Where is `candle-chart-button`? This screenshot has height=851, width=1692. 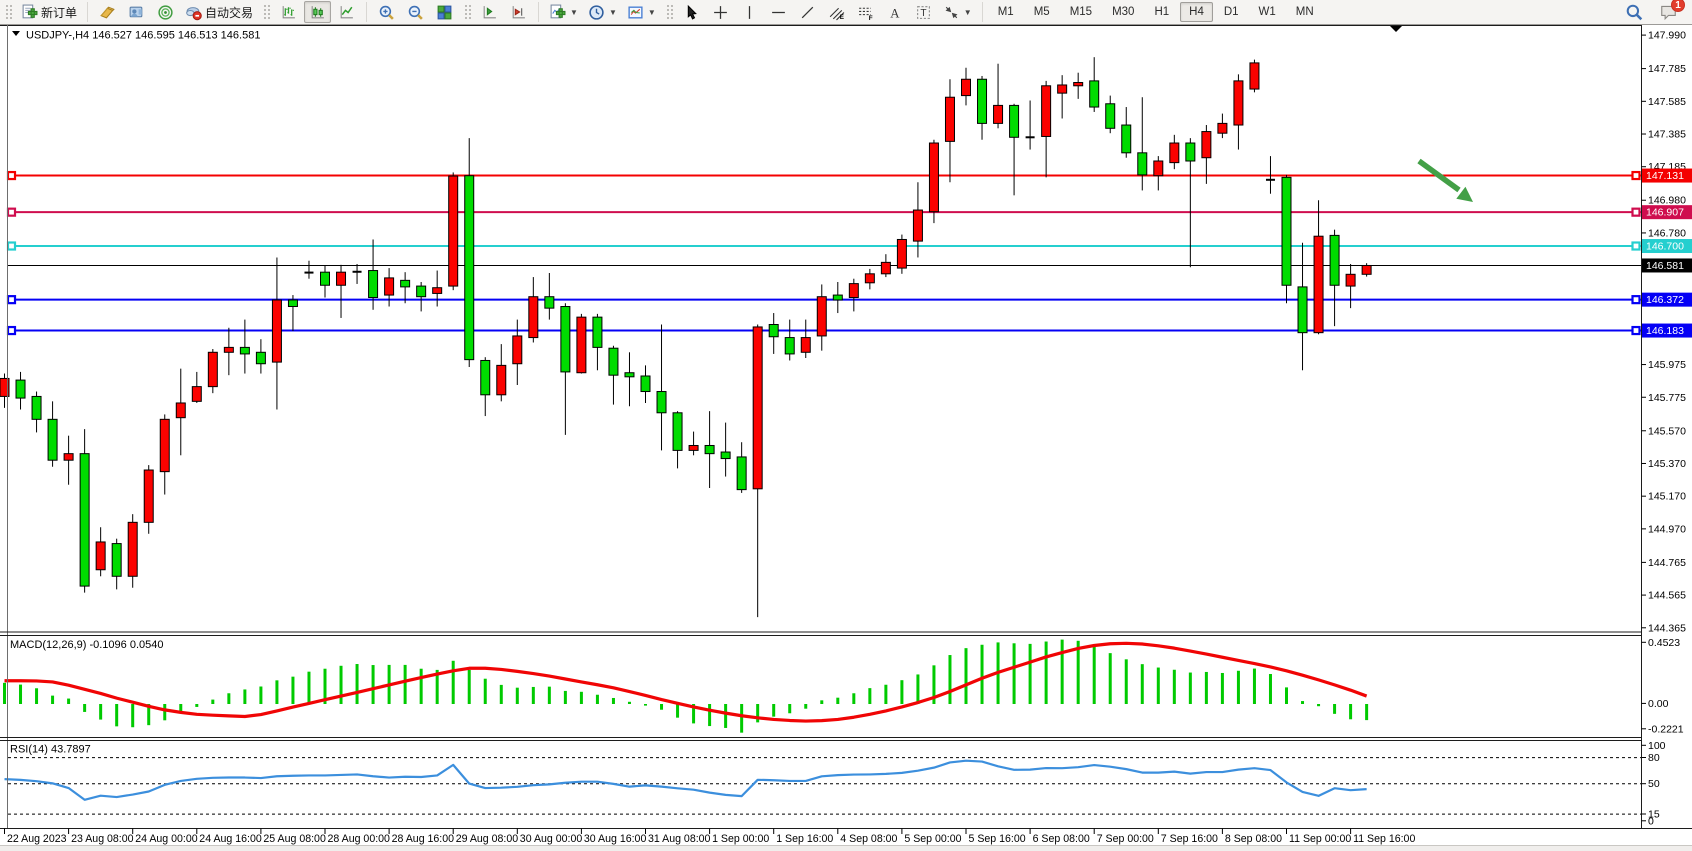
candle-chart-button is located at coordinates (318, 12).